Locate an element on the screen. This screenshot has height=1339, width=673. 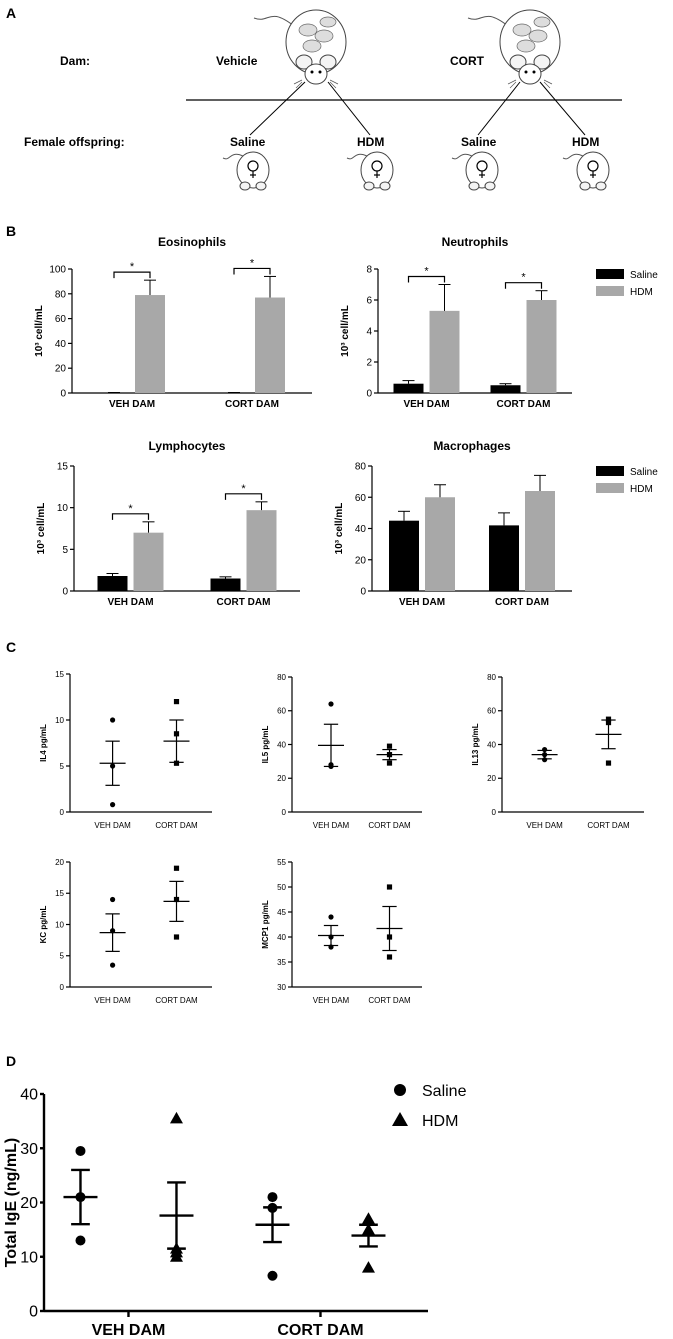
offspring-label-2: HDM is located at coordinates (370, 142).